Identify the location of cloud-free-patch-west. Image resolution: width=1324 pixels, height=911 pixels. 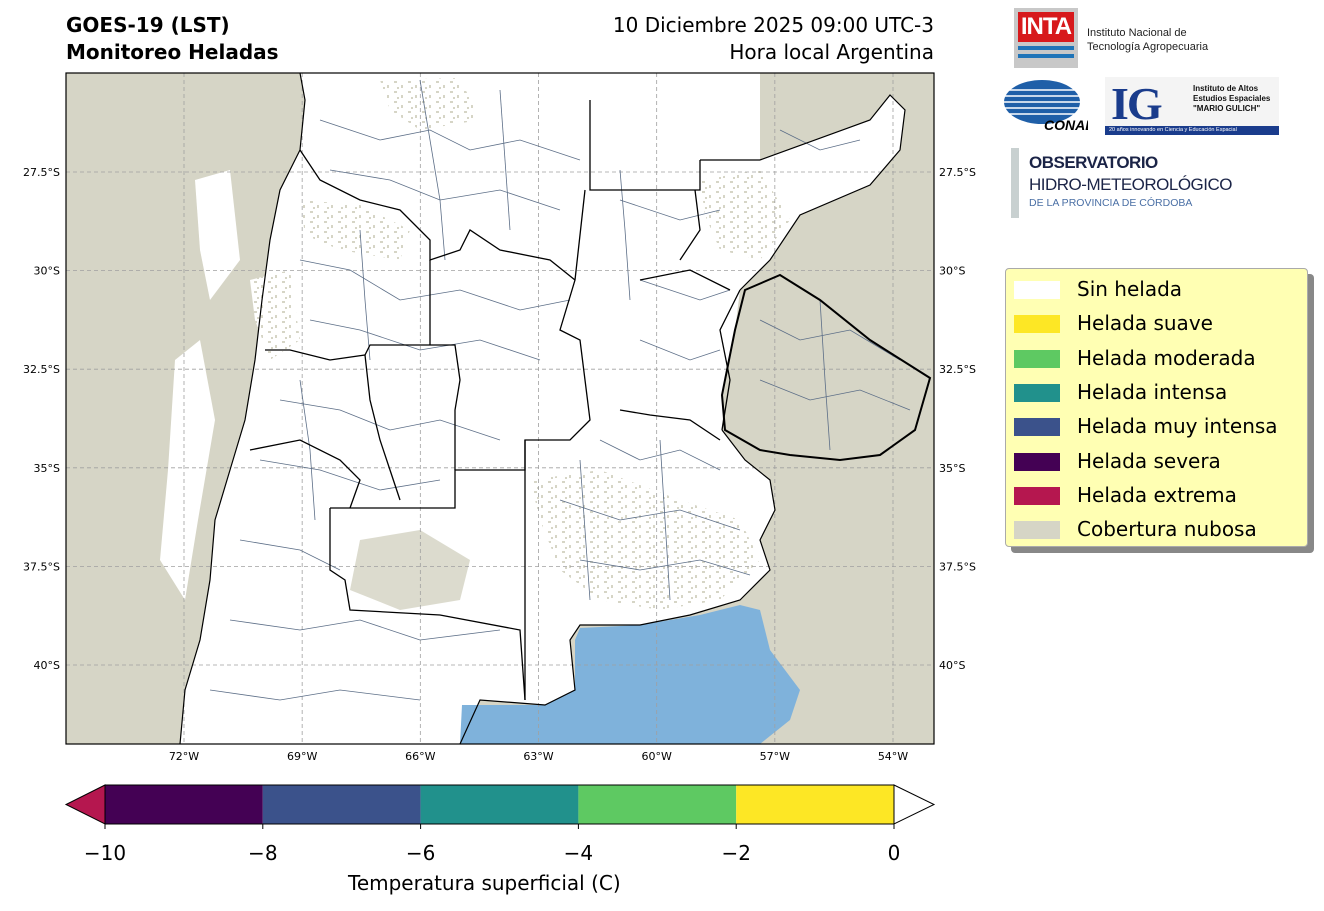
(187, 470).